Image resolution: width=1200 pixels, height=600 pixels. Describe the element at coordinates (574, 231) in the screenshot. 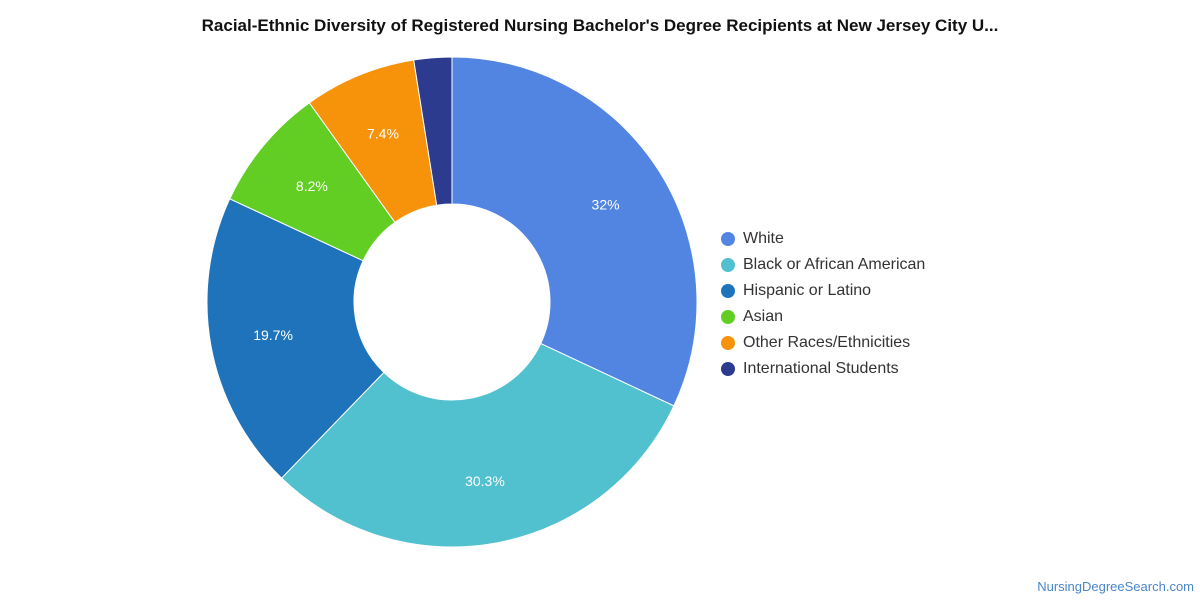

I see `donut-slice-white` at that location.